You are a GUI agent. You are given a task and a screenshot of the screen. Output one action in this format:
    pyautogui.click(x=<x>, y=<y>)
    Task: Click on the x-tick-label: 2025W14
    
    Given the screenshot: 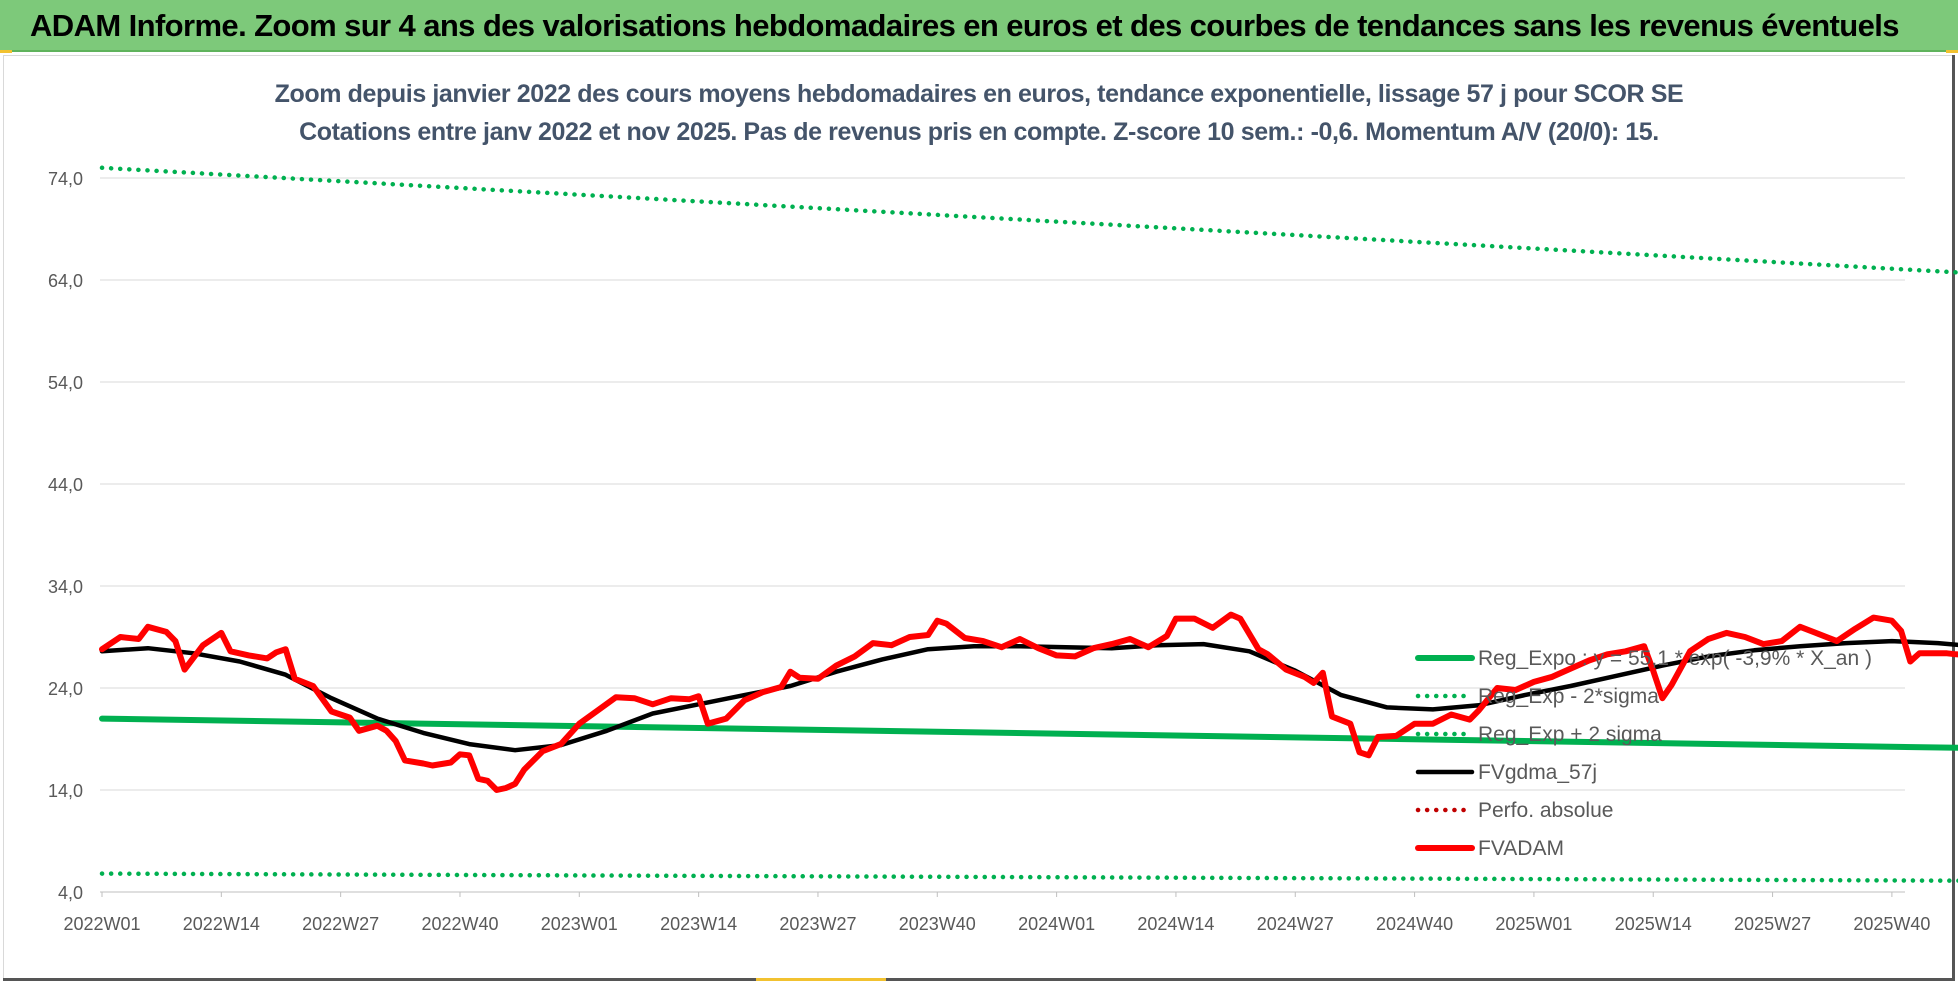 What is the action you would take?
    pyautogui.click(x=1653, y=924)
    